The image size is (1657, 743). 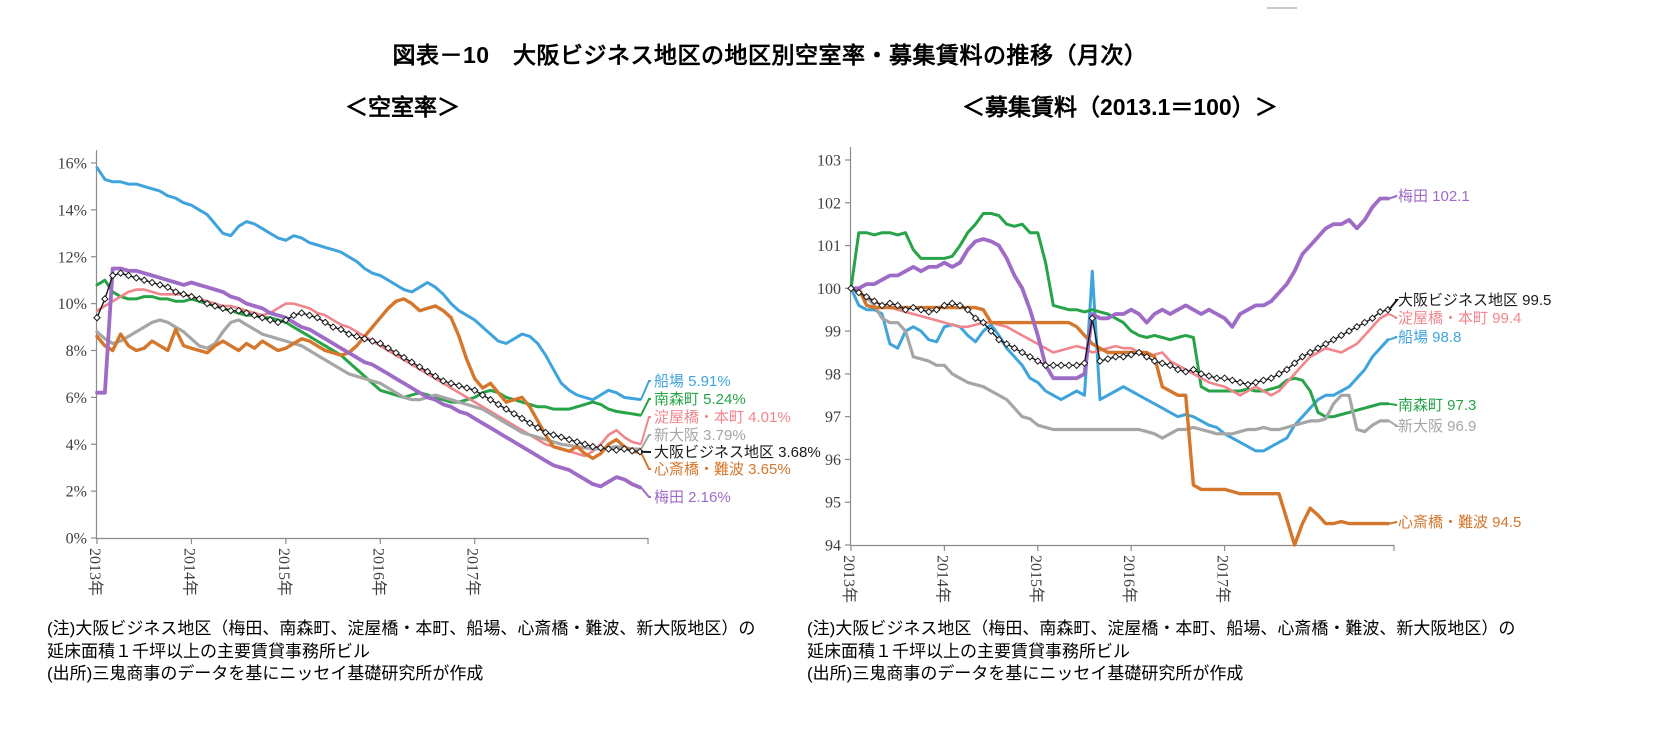 What do you see at coordinates (76, 539) in the screenshot?
I see `y-tick-label: 0%` at bounding box center [76, 539].